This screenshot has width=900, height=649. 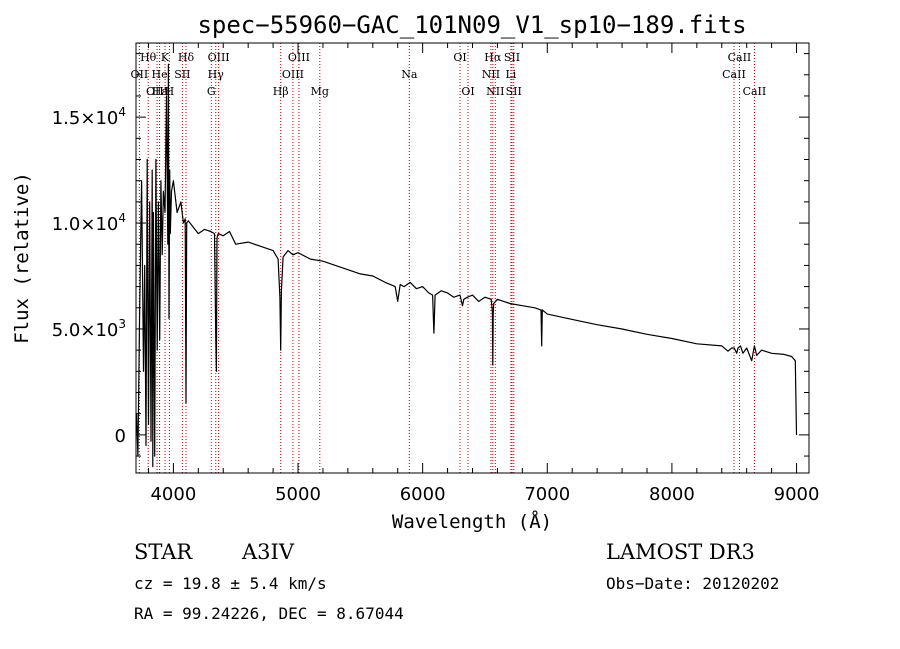 I want to click on redshift-value: cz = 19.8 ± 5.4 km/s, so click(x=230, y=583).